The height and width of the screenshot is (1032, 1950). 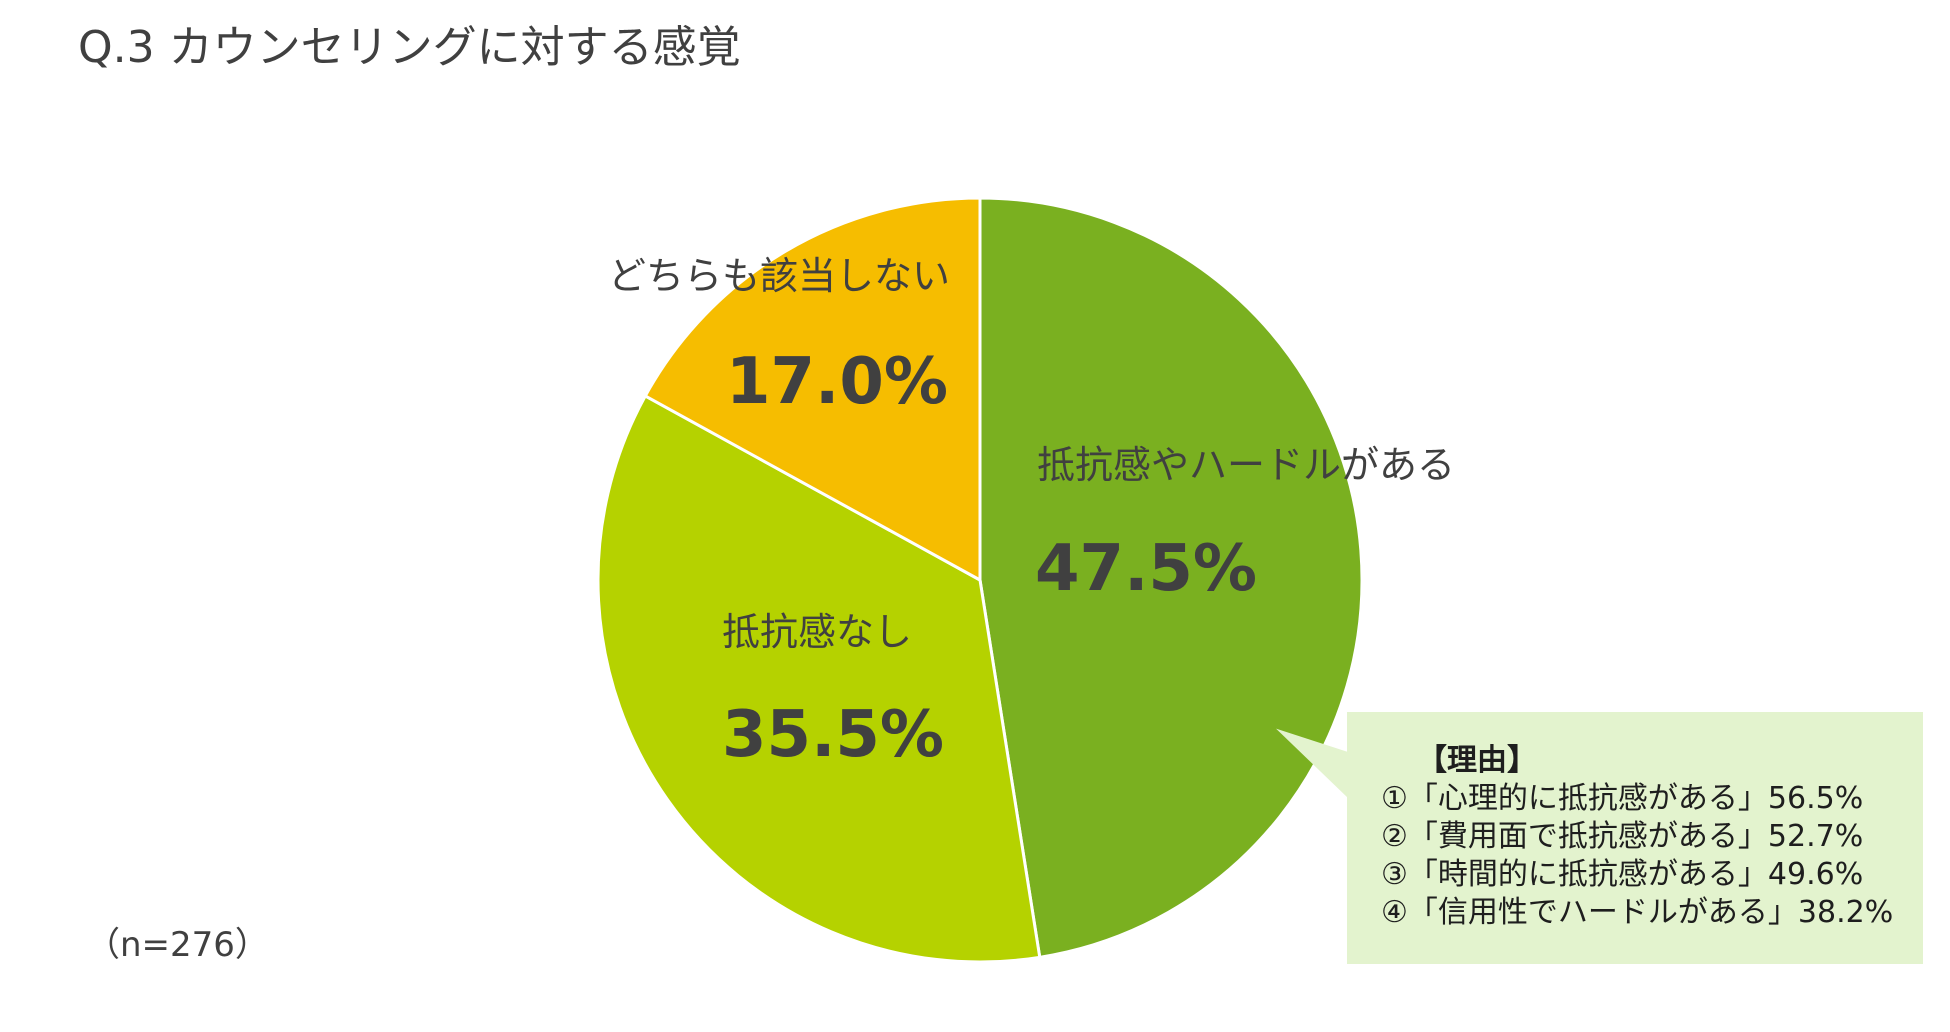 What do you see at coordinates (819, 679) in the screenshot?
I see `pie-slice-no-resistance` at bounding box center [819, 679].